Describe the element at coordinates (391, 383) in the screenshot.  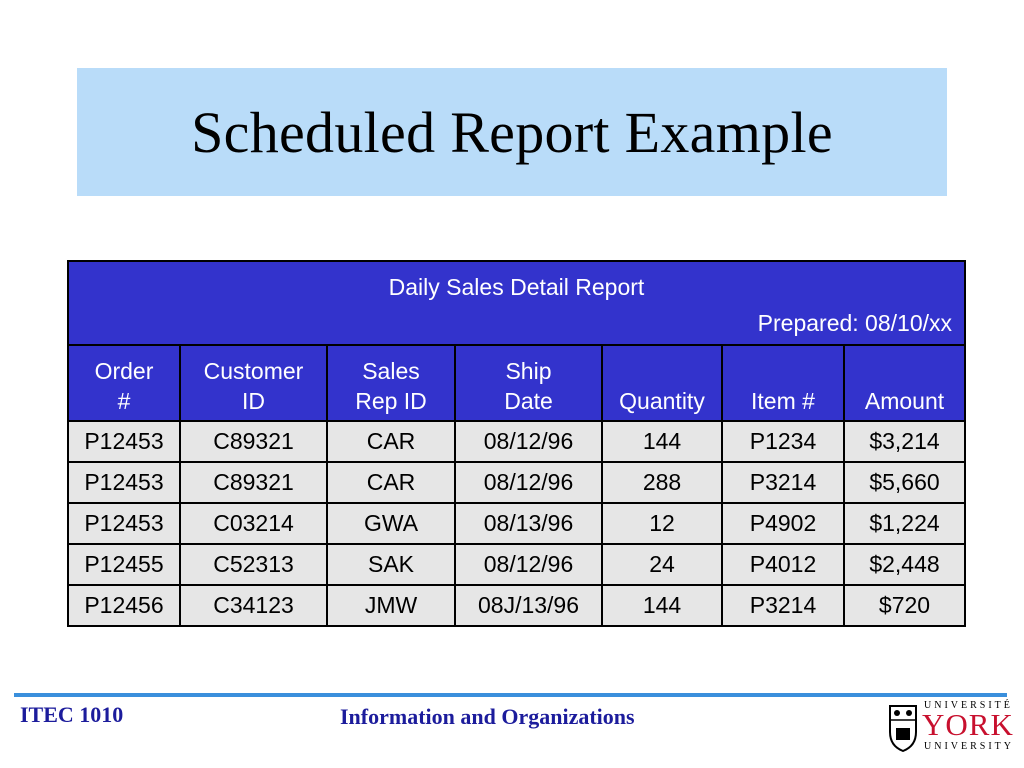
I see `column-header: Sales Rep ID` at that location.